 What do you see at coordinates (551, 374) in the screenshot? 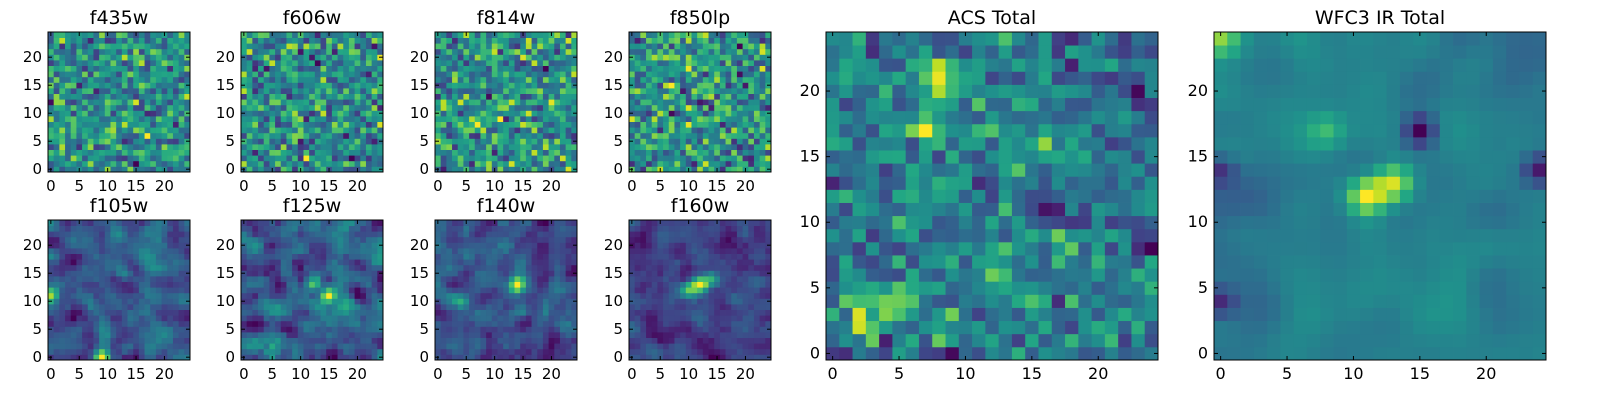
I see `x-tick-label: 20` at bounding box center [551, 374].